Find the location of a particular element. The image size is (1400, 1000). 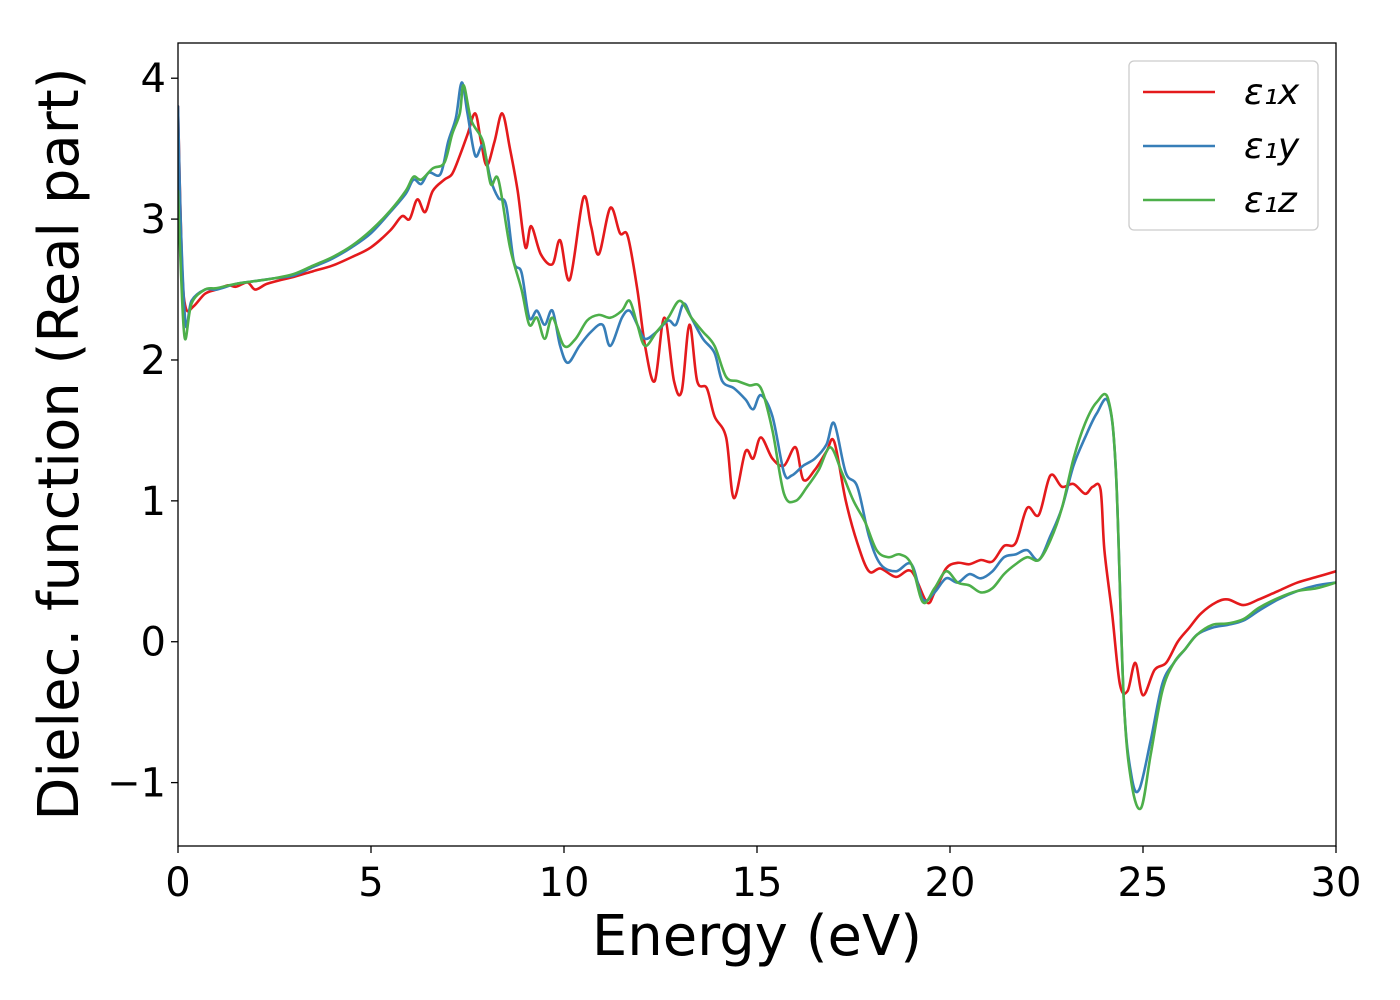

x-axis-label: Energy (eV) is located at coordinates (757, 936).